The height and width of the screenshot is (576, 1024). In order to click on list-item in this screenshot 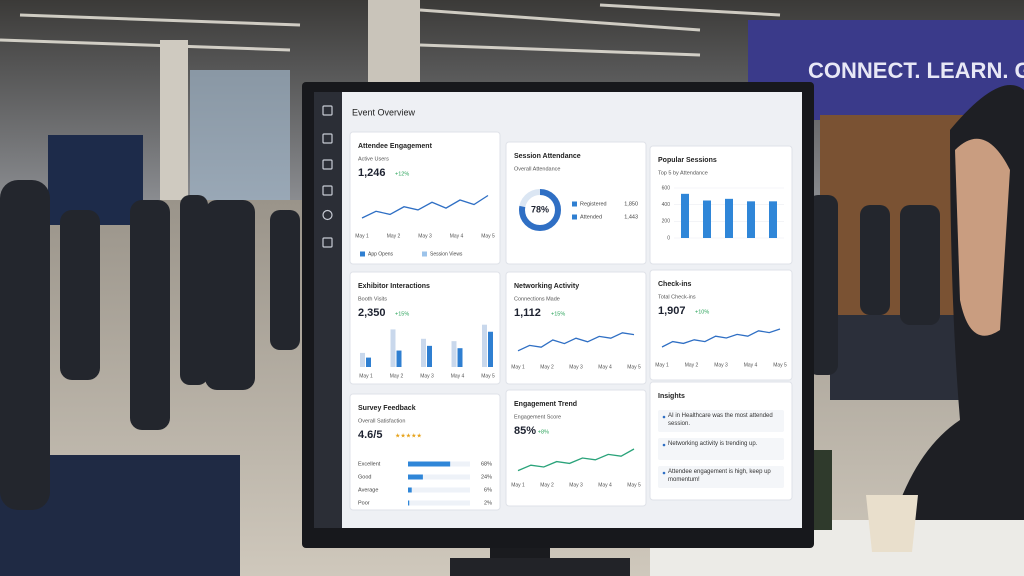, I will do `click(721, 477)`.